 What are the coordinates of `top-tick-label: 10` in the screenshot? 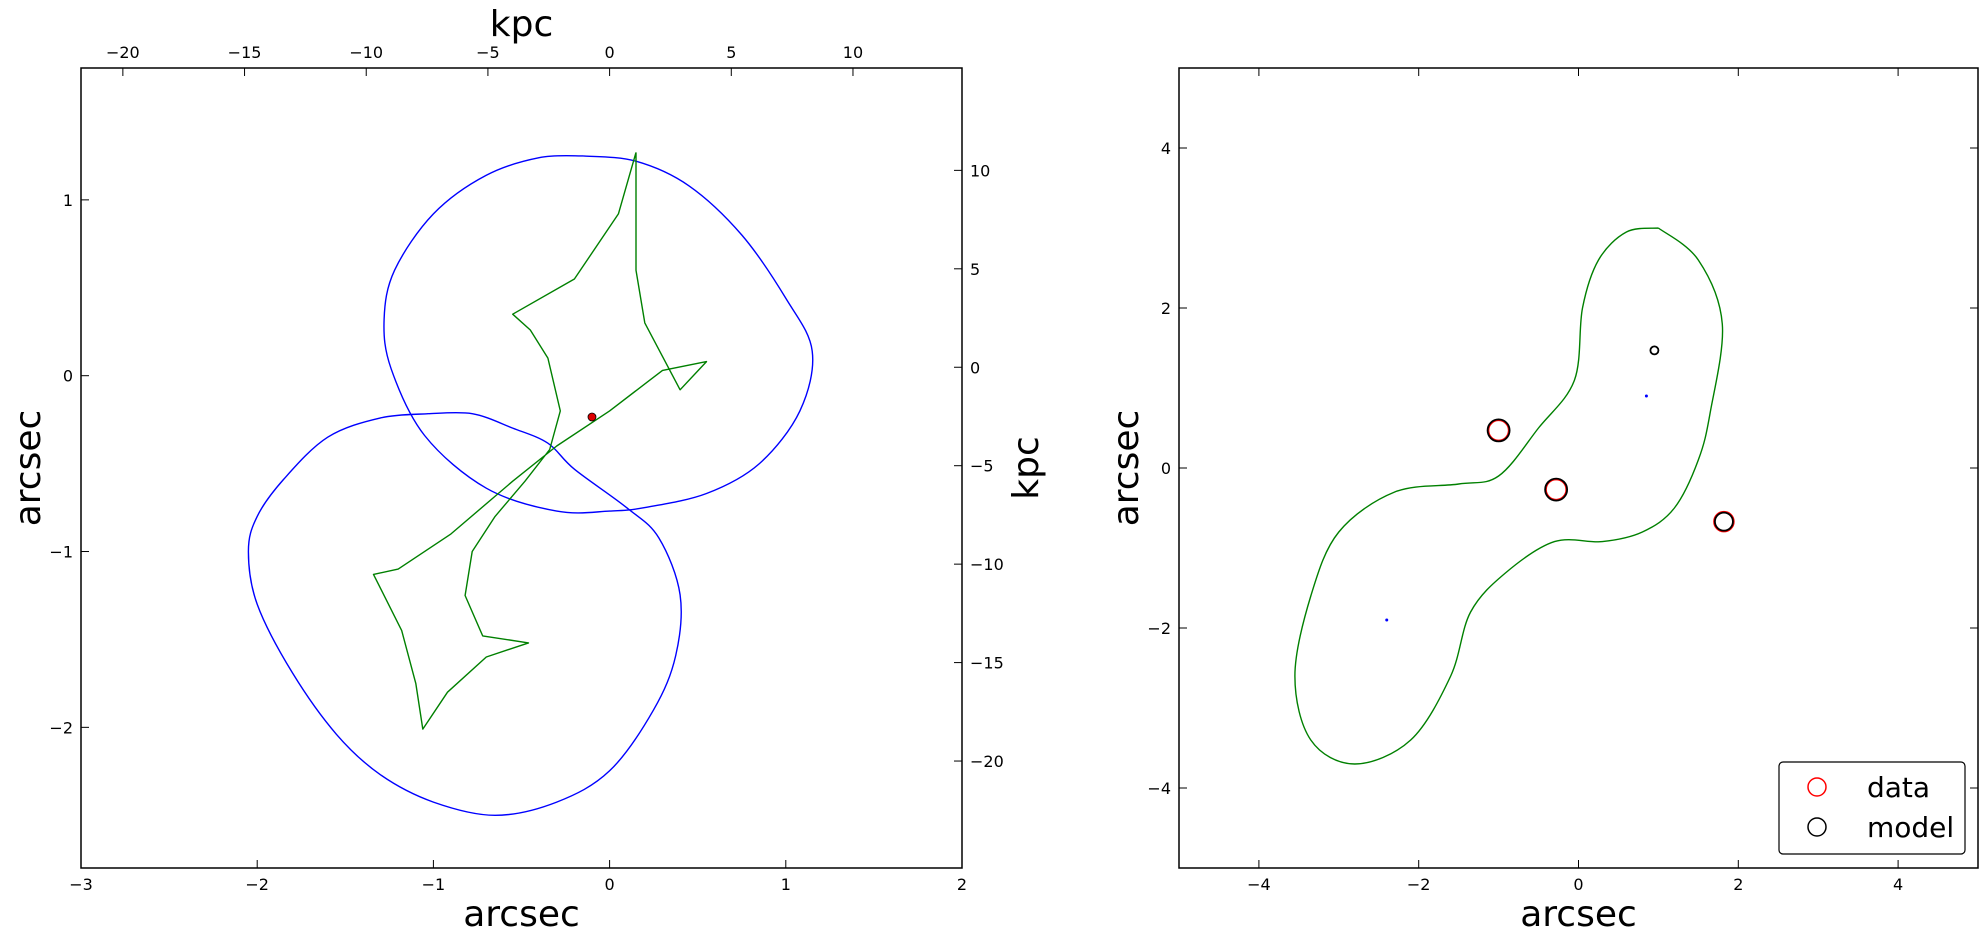 It's located at (853, 52).